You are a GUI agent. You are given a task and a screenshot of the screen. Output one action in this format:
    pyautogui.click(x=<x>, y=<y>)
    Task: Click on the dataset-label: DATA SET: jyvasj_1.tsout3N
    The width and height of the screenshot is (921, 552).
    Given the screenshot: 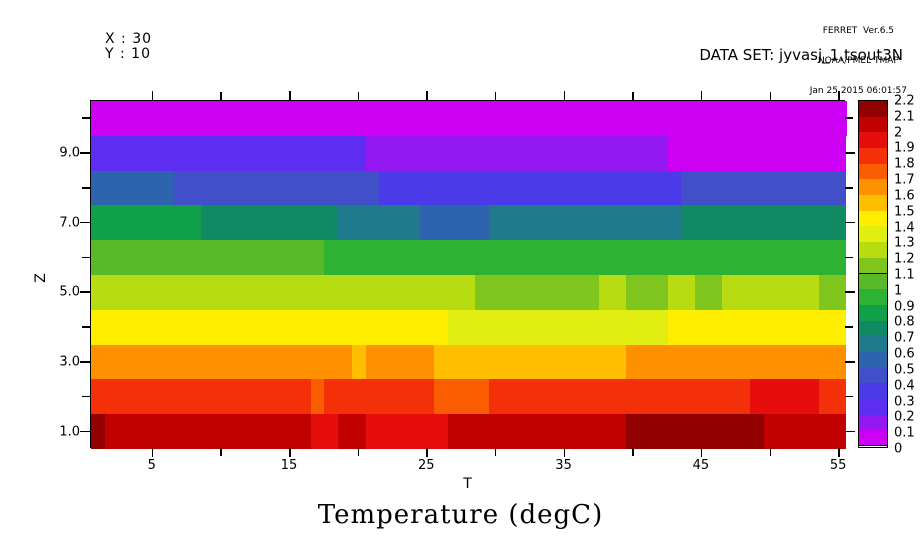 What is the action you would take?
    pyautogui.click(x=801, y=55)
    